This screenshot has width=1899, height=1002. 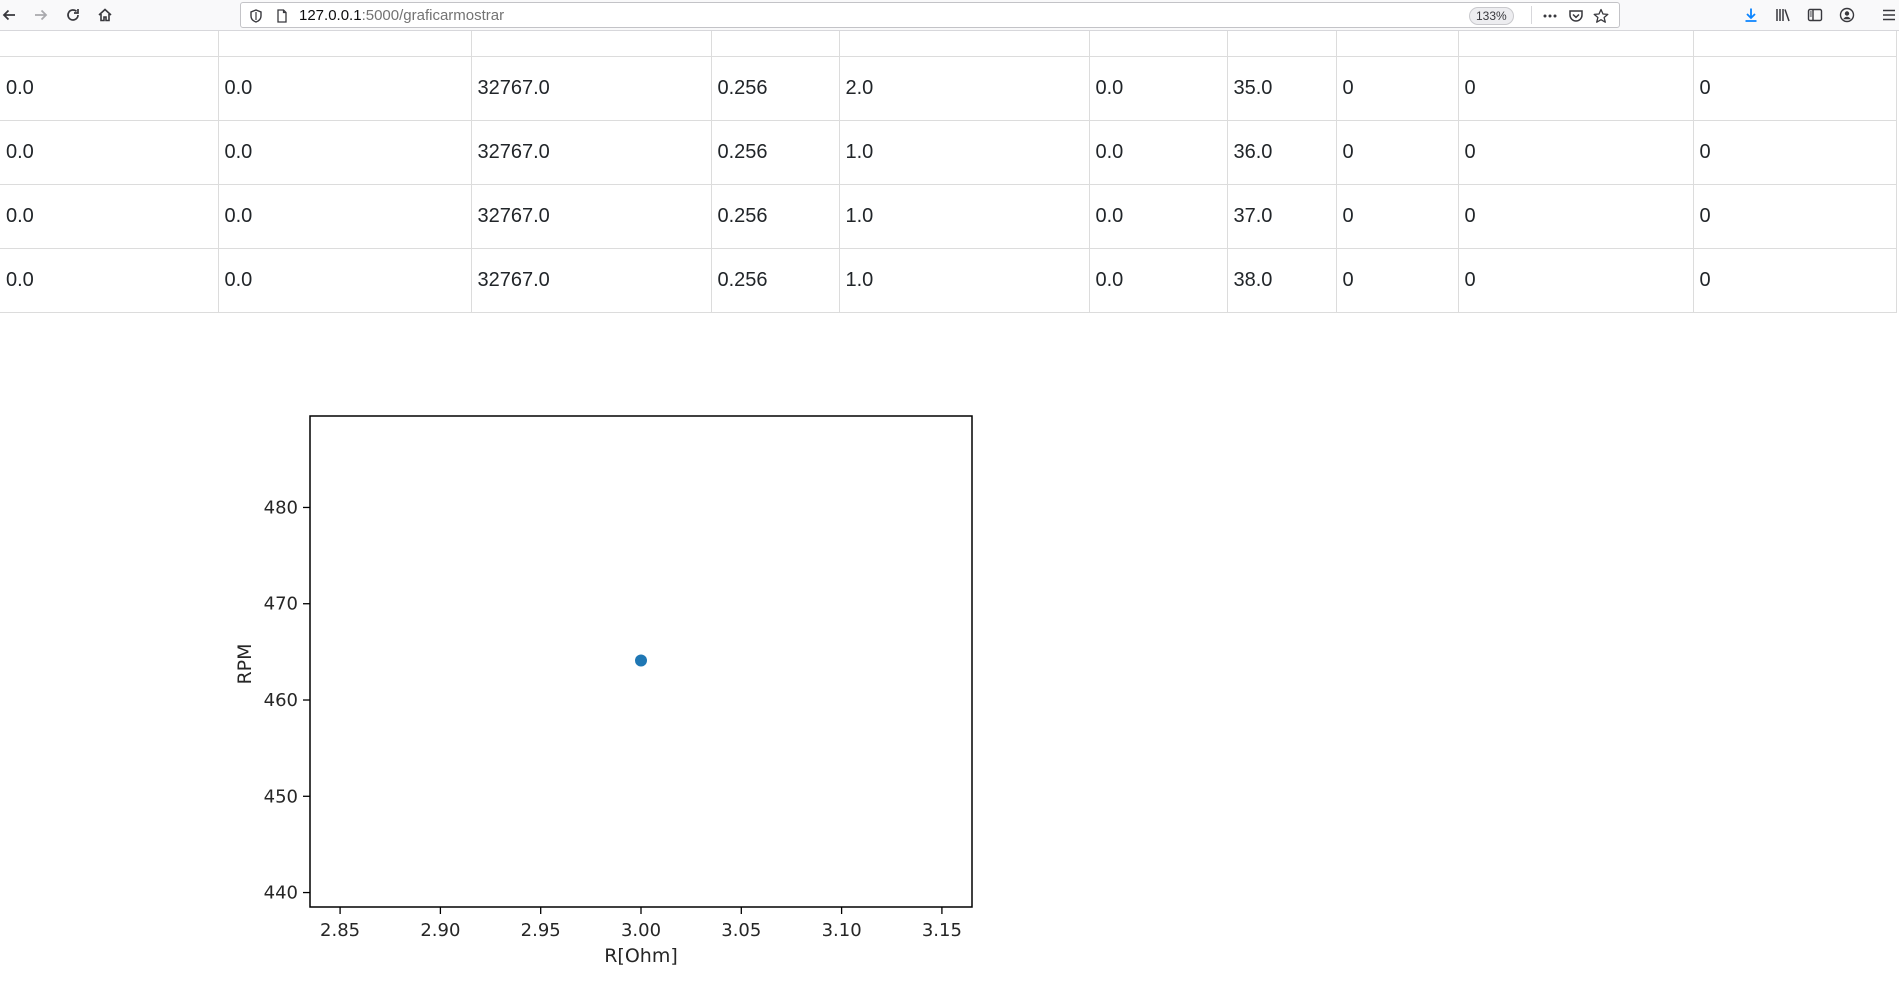 I want to click on x-tick-label: 3.00, so click(x=641, y=930).